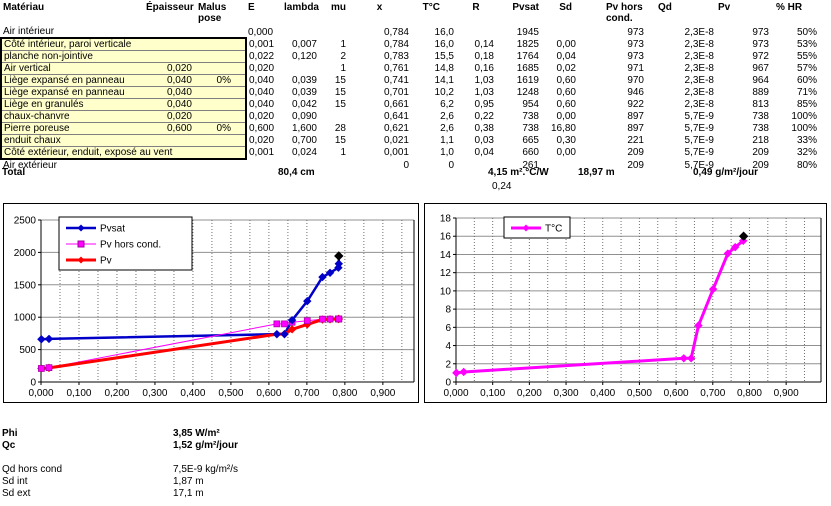  Describe the element at coordinates (806, 32) in the screenshot. I see `cell-r0c14: 50%` at that location.